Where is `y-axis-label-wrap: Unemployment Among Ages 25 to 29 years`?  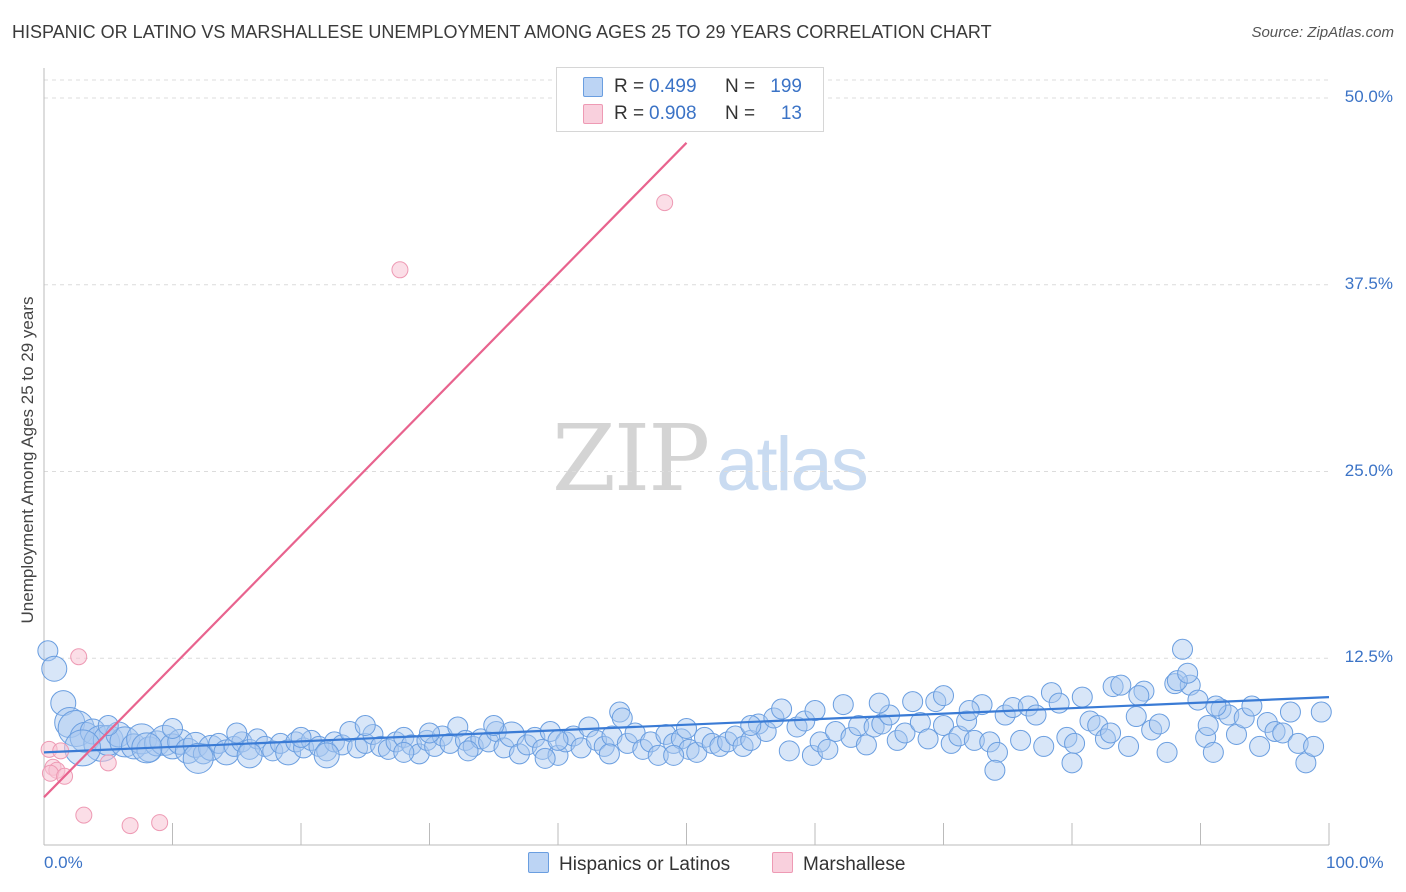
y-axis-label-wrap: Unemployment Among Ages 25 to 29 years is located at coordinates (28, 460).